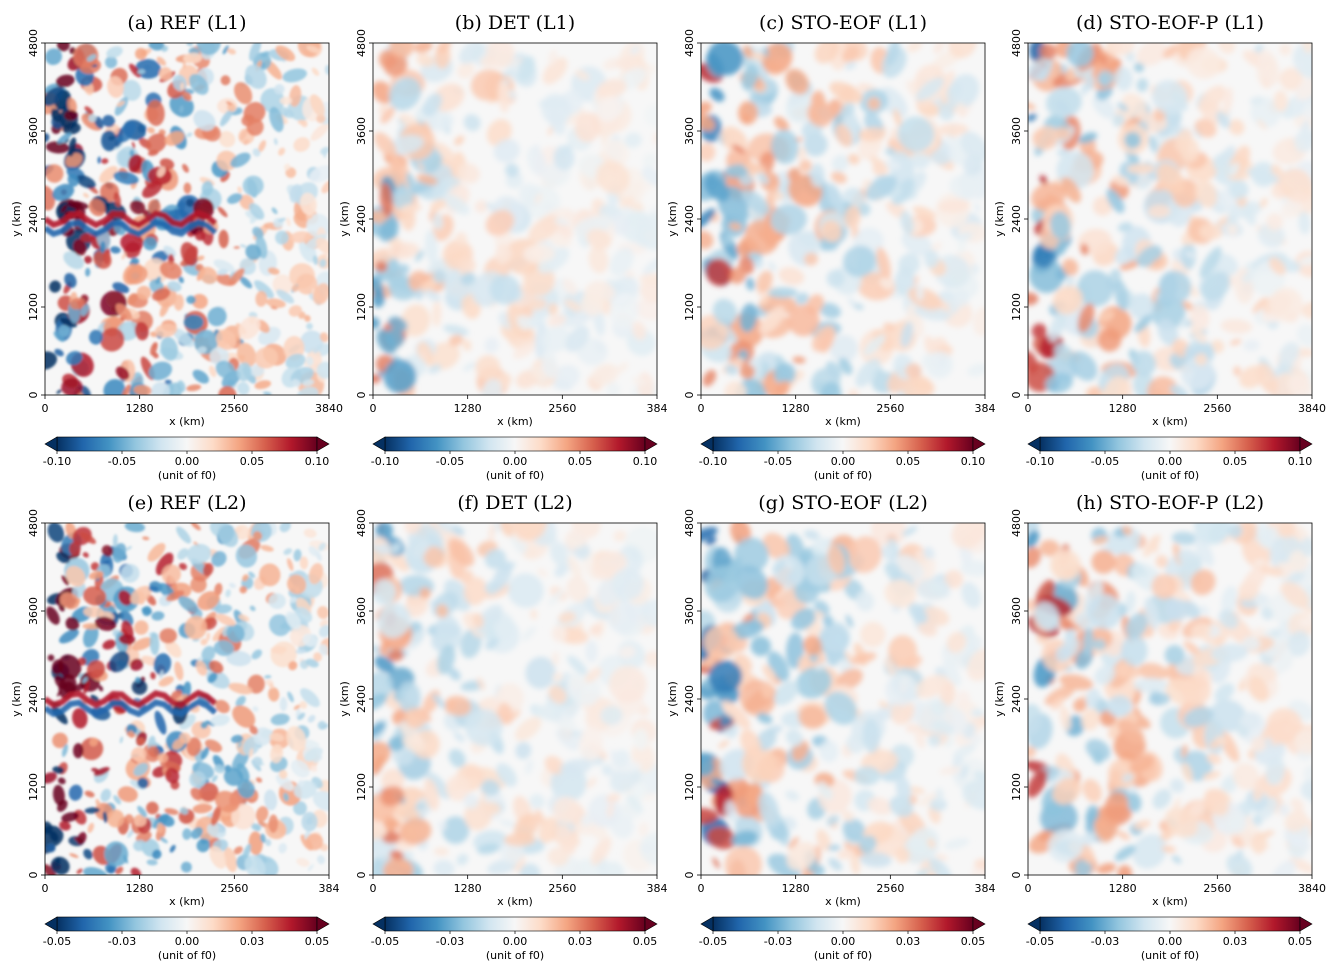  Describe the element at coordinates (859, 503) in the screenshot. I see `panel-title-text: STO-EOF (L2)` at that location.